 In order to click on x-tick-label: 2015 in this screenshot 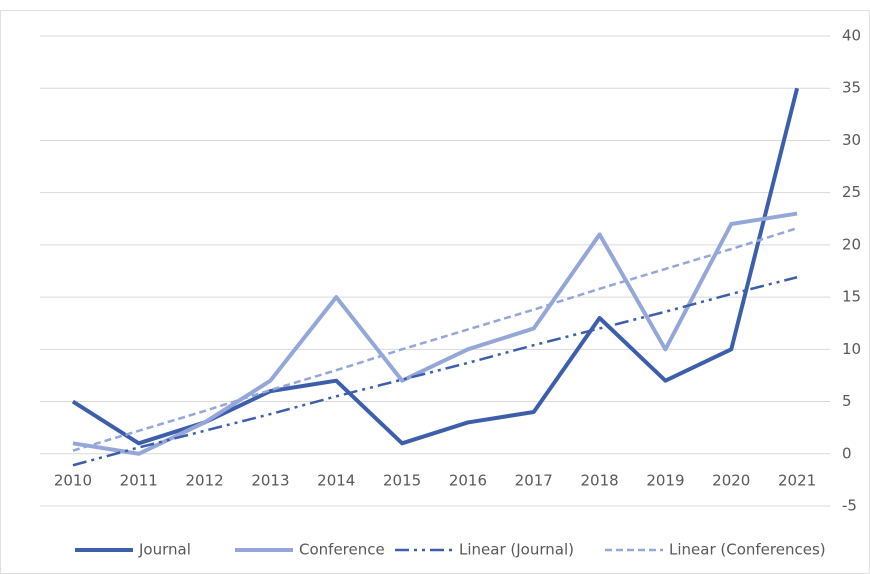, I will do `click(402, 480)`.